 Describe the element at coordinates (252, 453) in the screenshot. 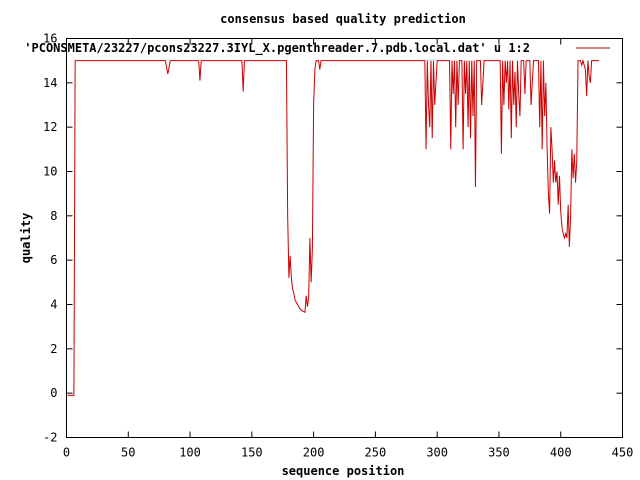

I see `x-tick-label: 150` at that location.